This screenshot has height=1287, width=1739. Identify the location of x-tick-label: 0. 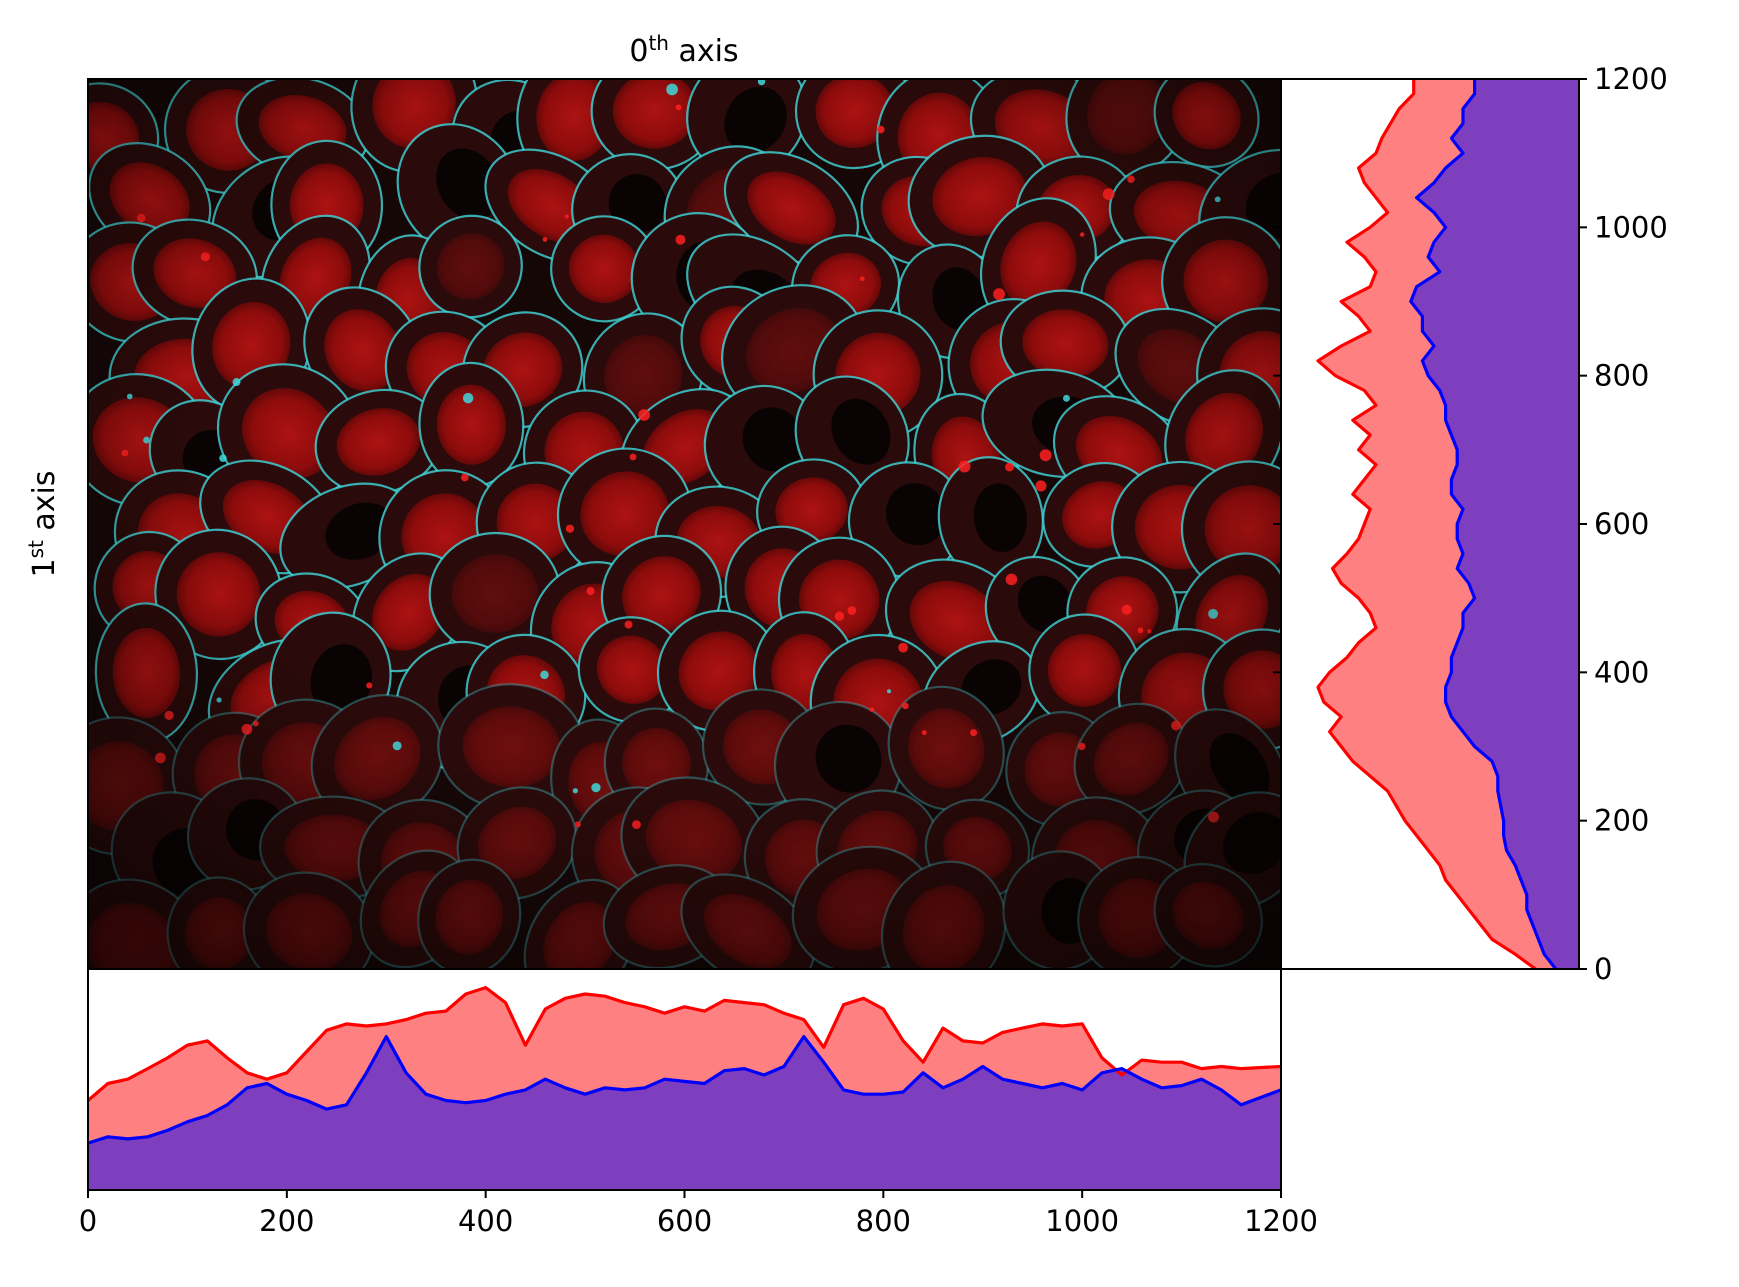
(88, 1221).